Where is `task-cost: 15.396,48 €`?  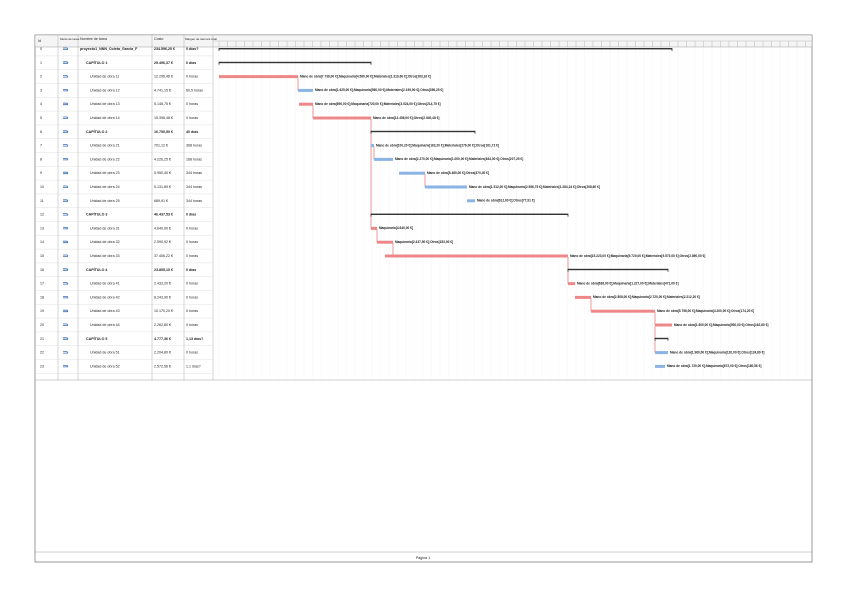 task-cost: 15.396,48 € is located at coordinates (163, 118).